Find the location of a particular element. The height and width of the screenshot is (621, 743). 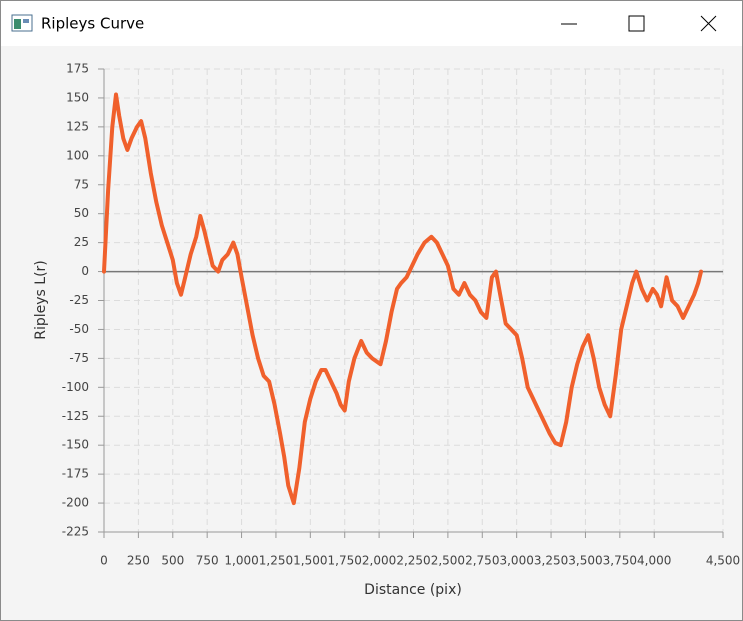

y-tick-label: -125 is located at coordinates (75, 416).